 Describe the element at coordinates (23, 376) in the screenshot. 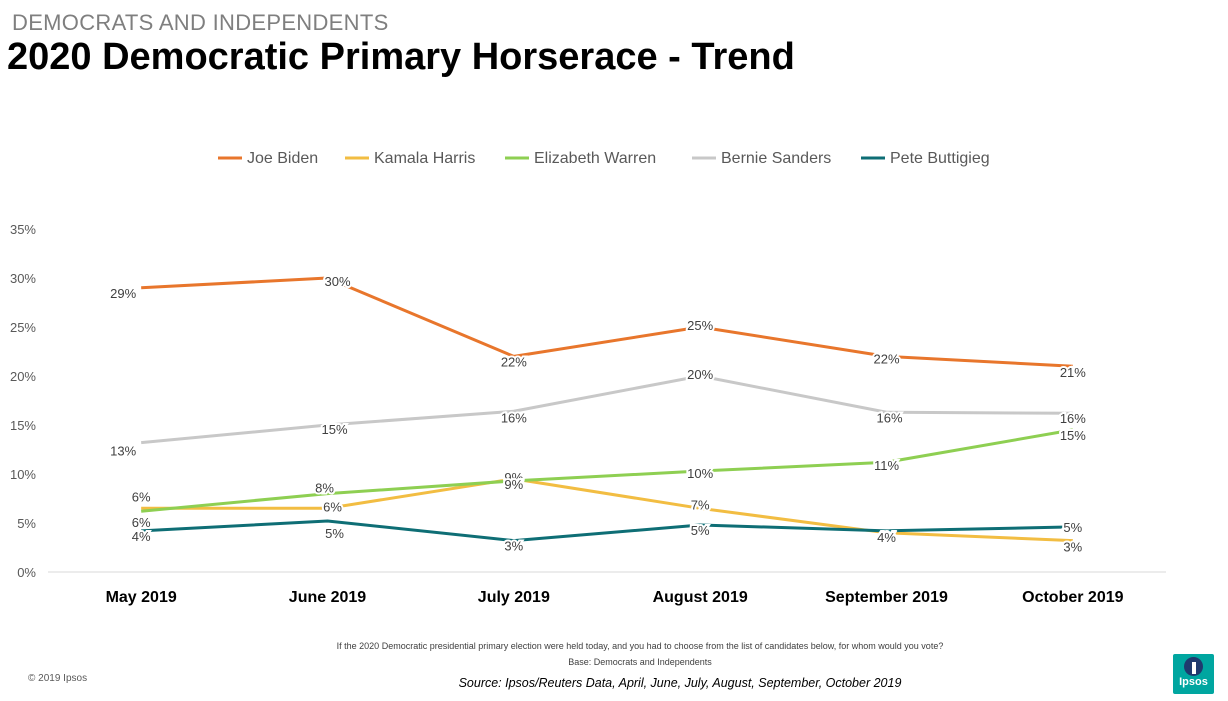

I see `y-tick-label: 20%` at that location.